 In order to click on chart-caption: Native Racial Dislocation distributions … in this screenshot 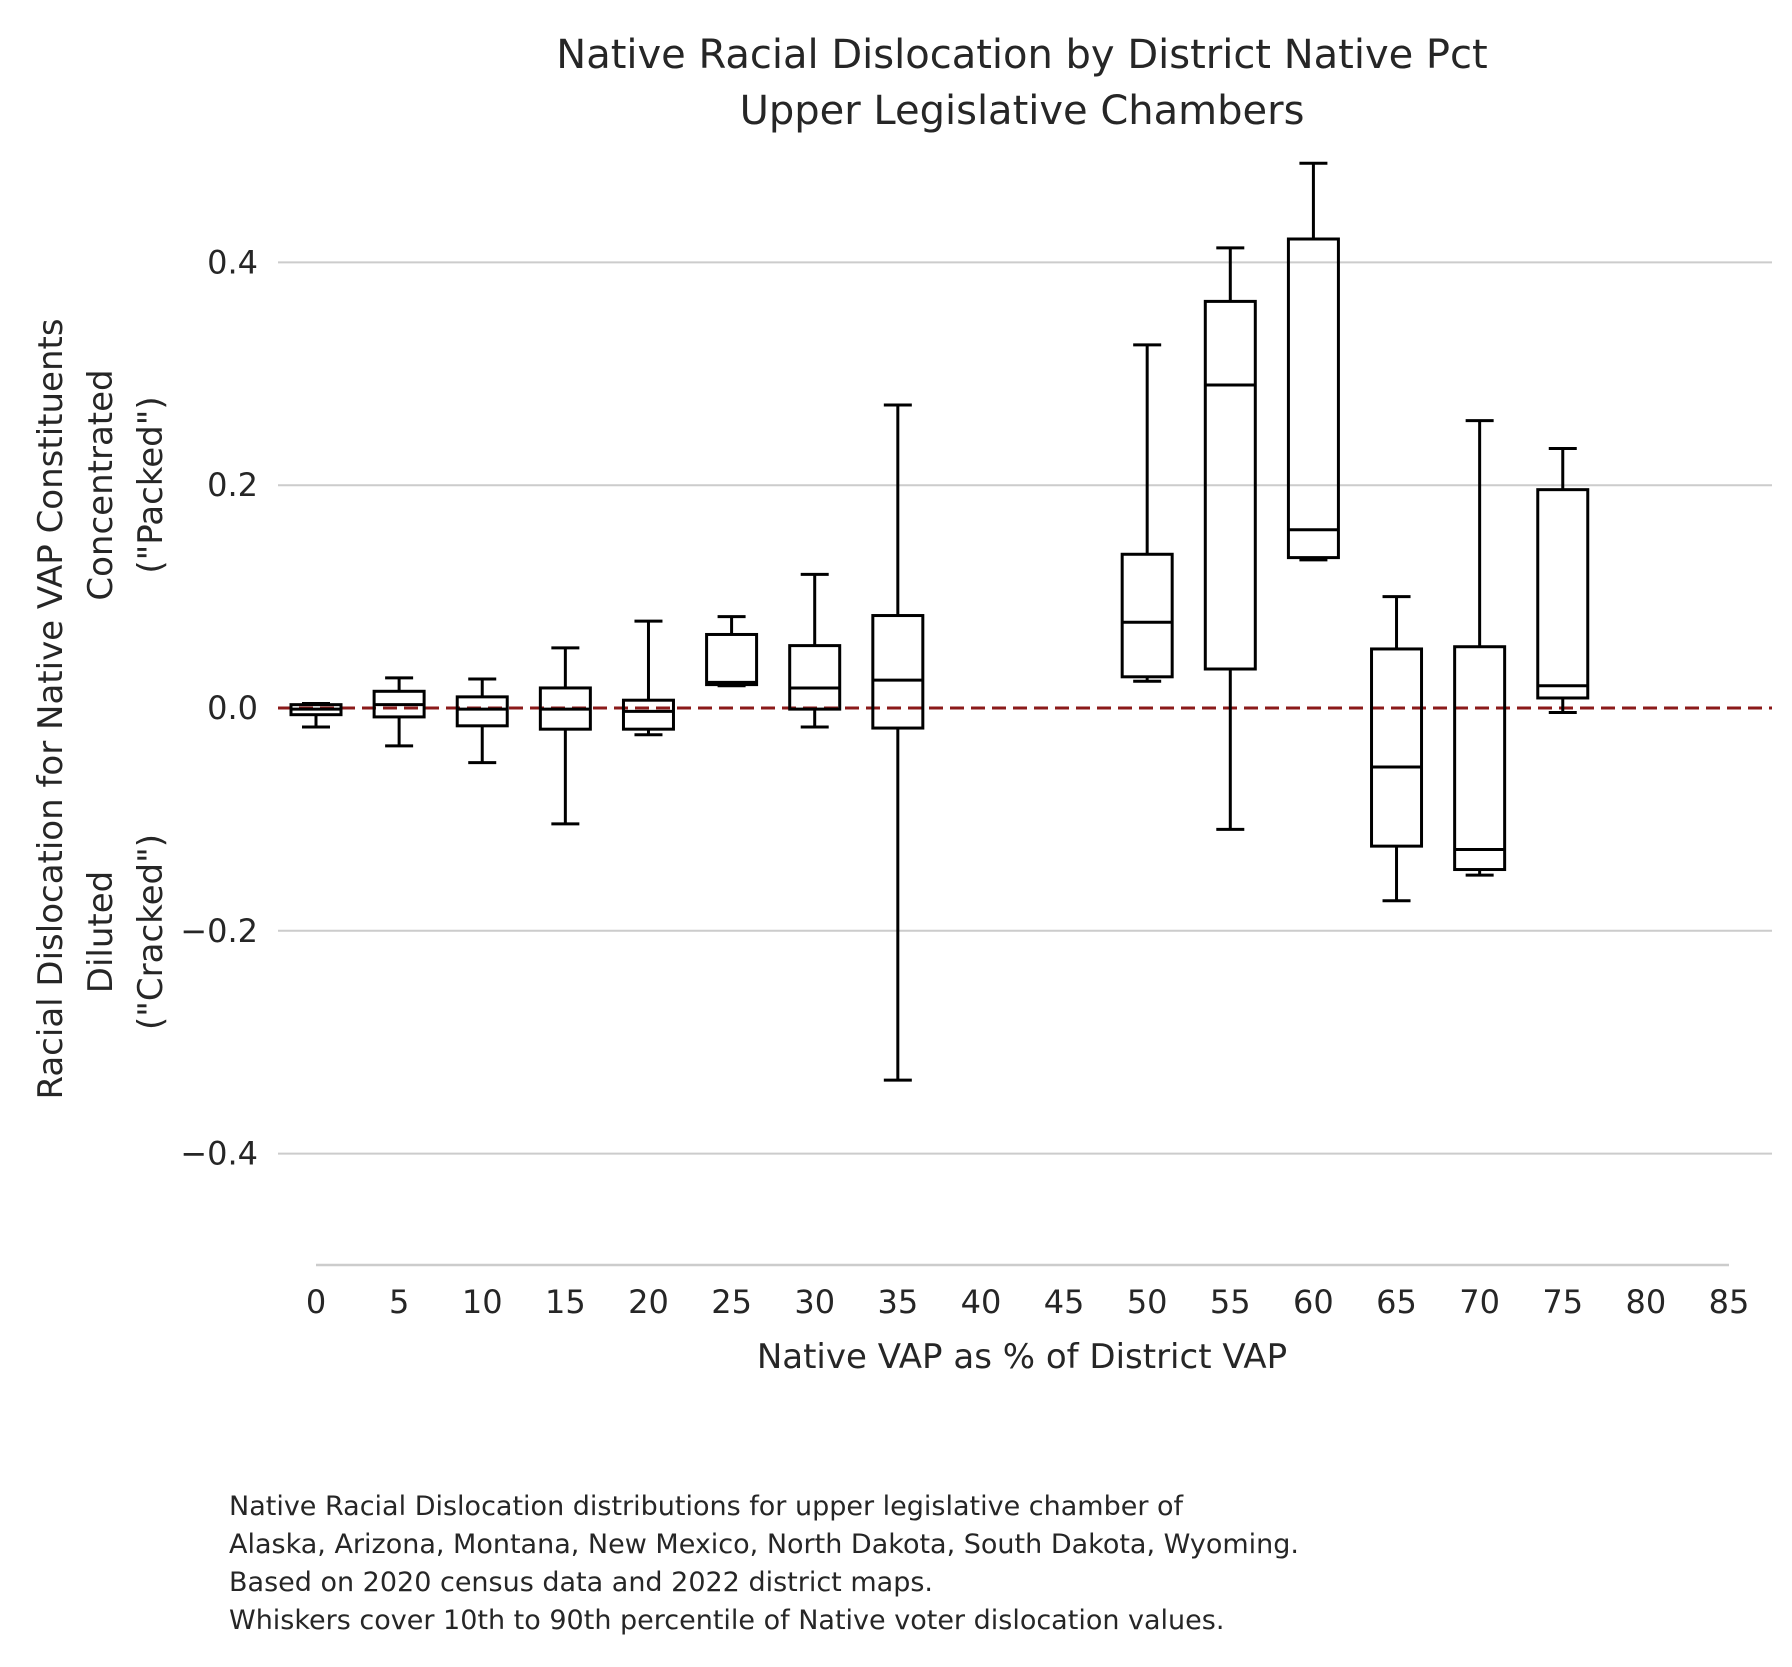, I will do `click(954, 1564)`.